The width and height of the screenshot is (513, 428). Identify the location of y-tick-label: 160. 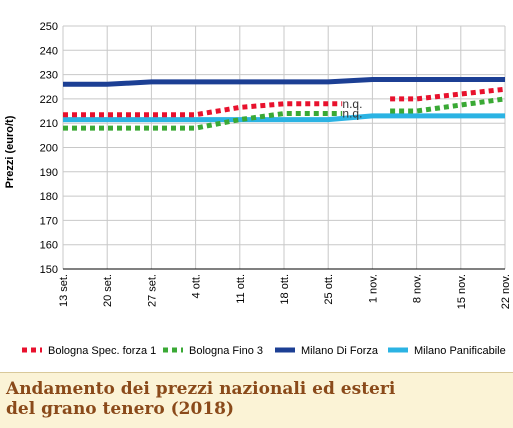
(49, 246).